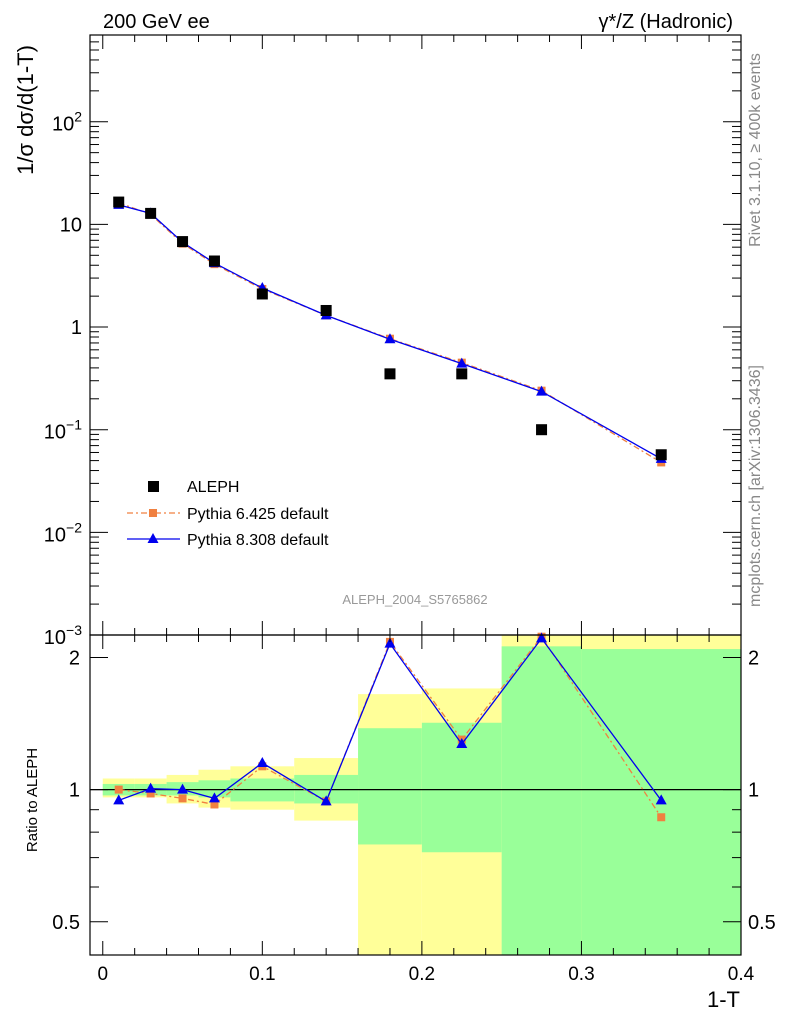  What do you see at coordinates (63, 635) in the screenshot?
I see `main-ytick-label: 10⁻³` at bounding box center [63, 635].